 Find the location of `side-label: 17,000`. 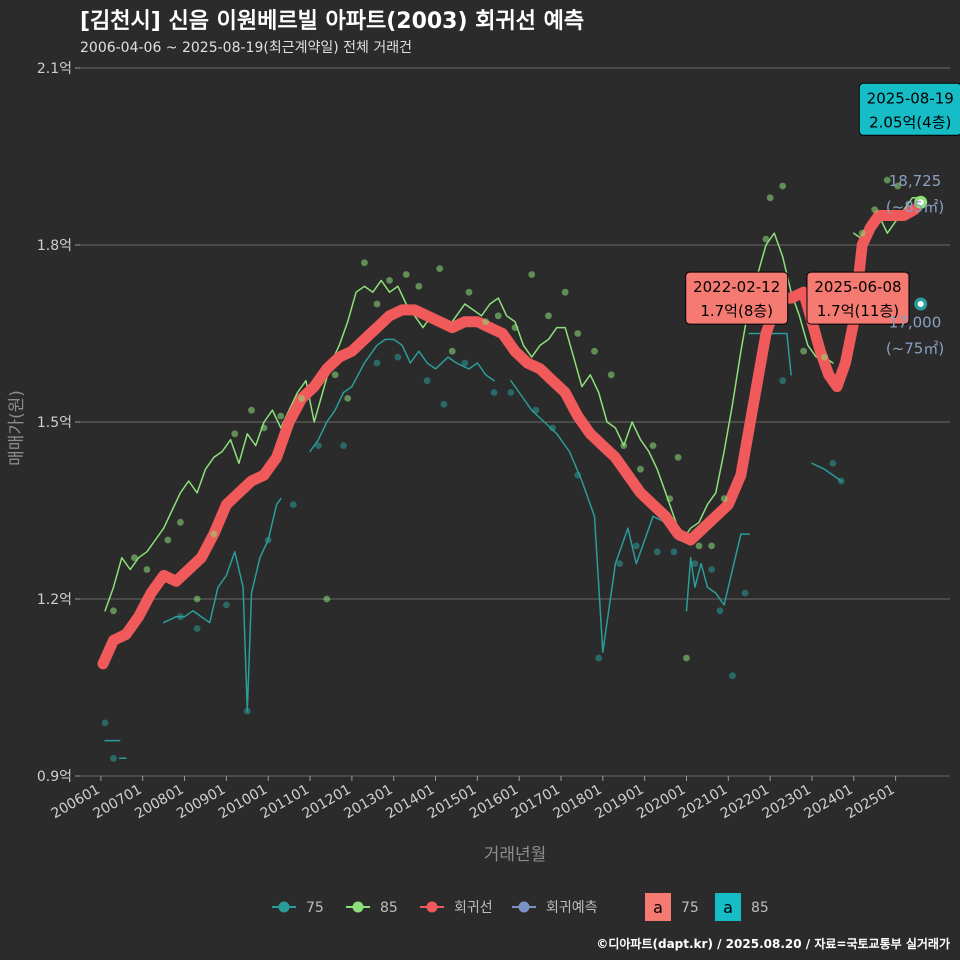

side-label: 17,000 is located at coordinates (915, 323).